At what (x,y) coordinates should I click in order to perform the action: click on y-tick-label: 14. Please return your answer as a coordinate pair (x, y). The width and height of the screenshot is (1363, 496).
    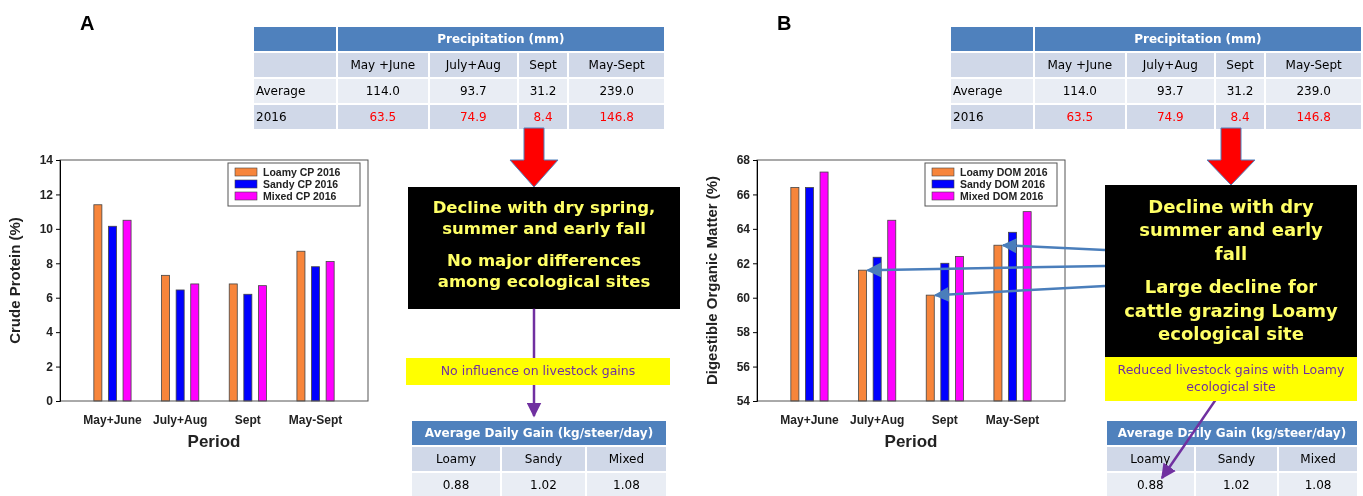
    Looking at the image, I should click on (46, 160).